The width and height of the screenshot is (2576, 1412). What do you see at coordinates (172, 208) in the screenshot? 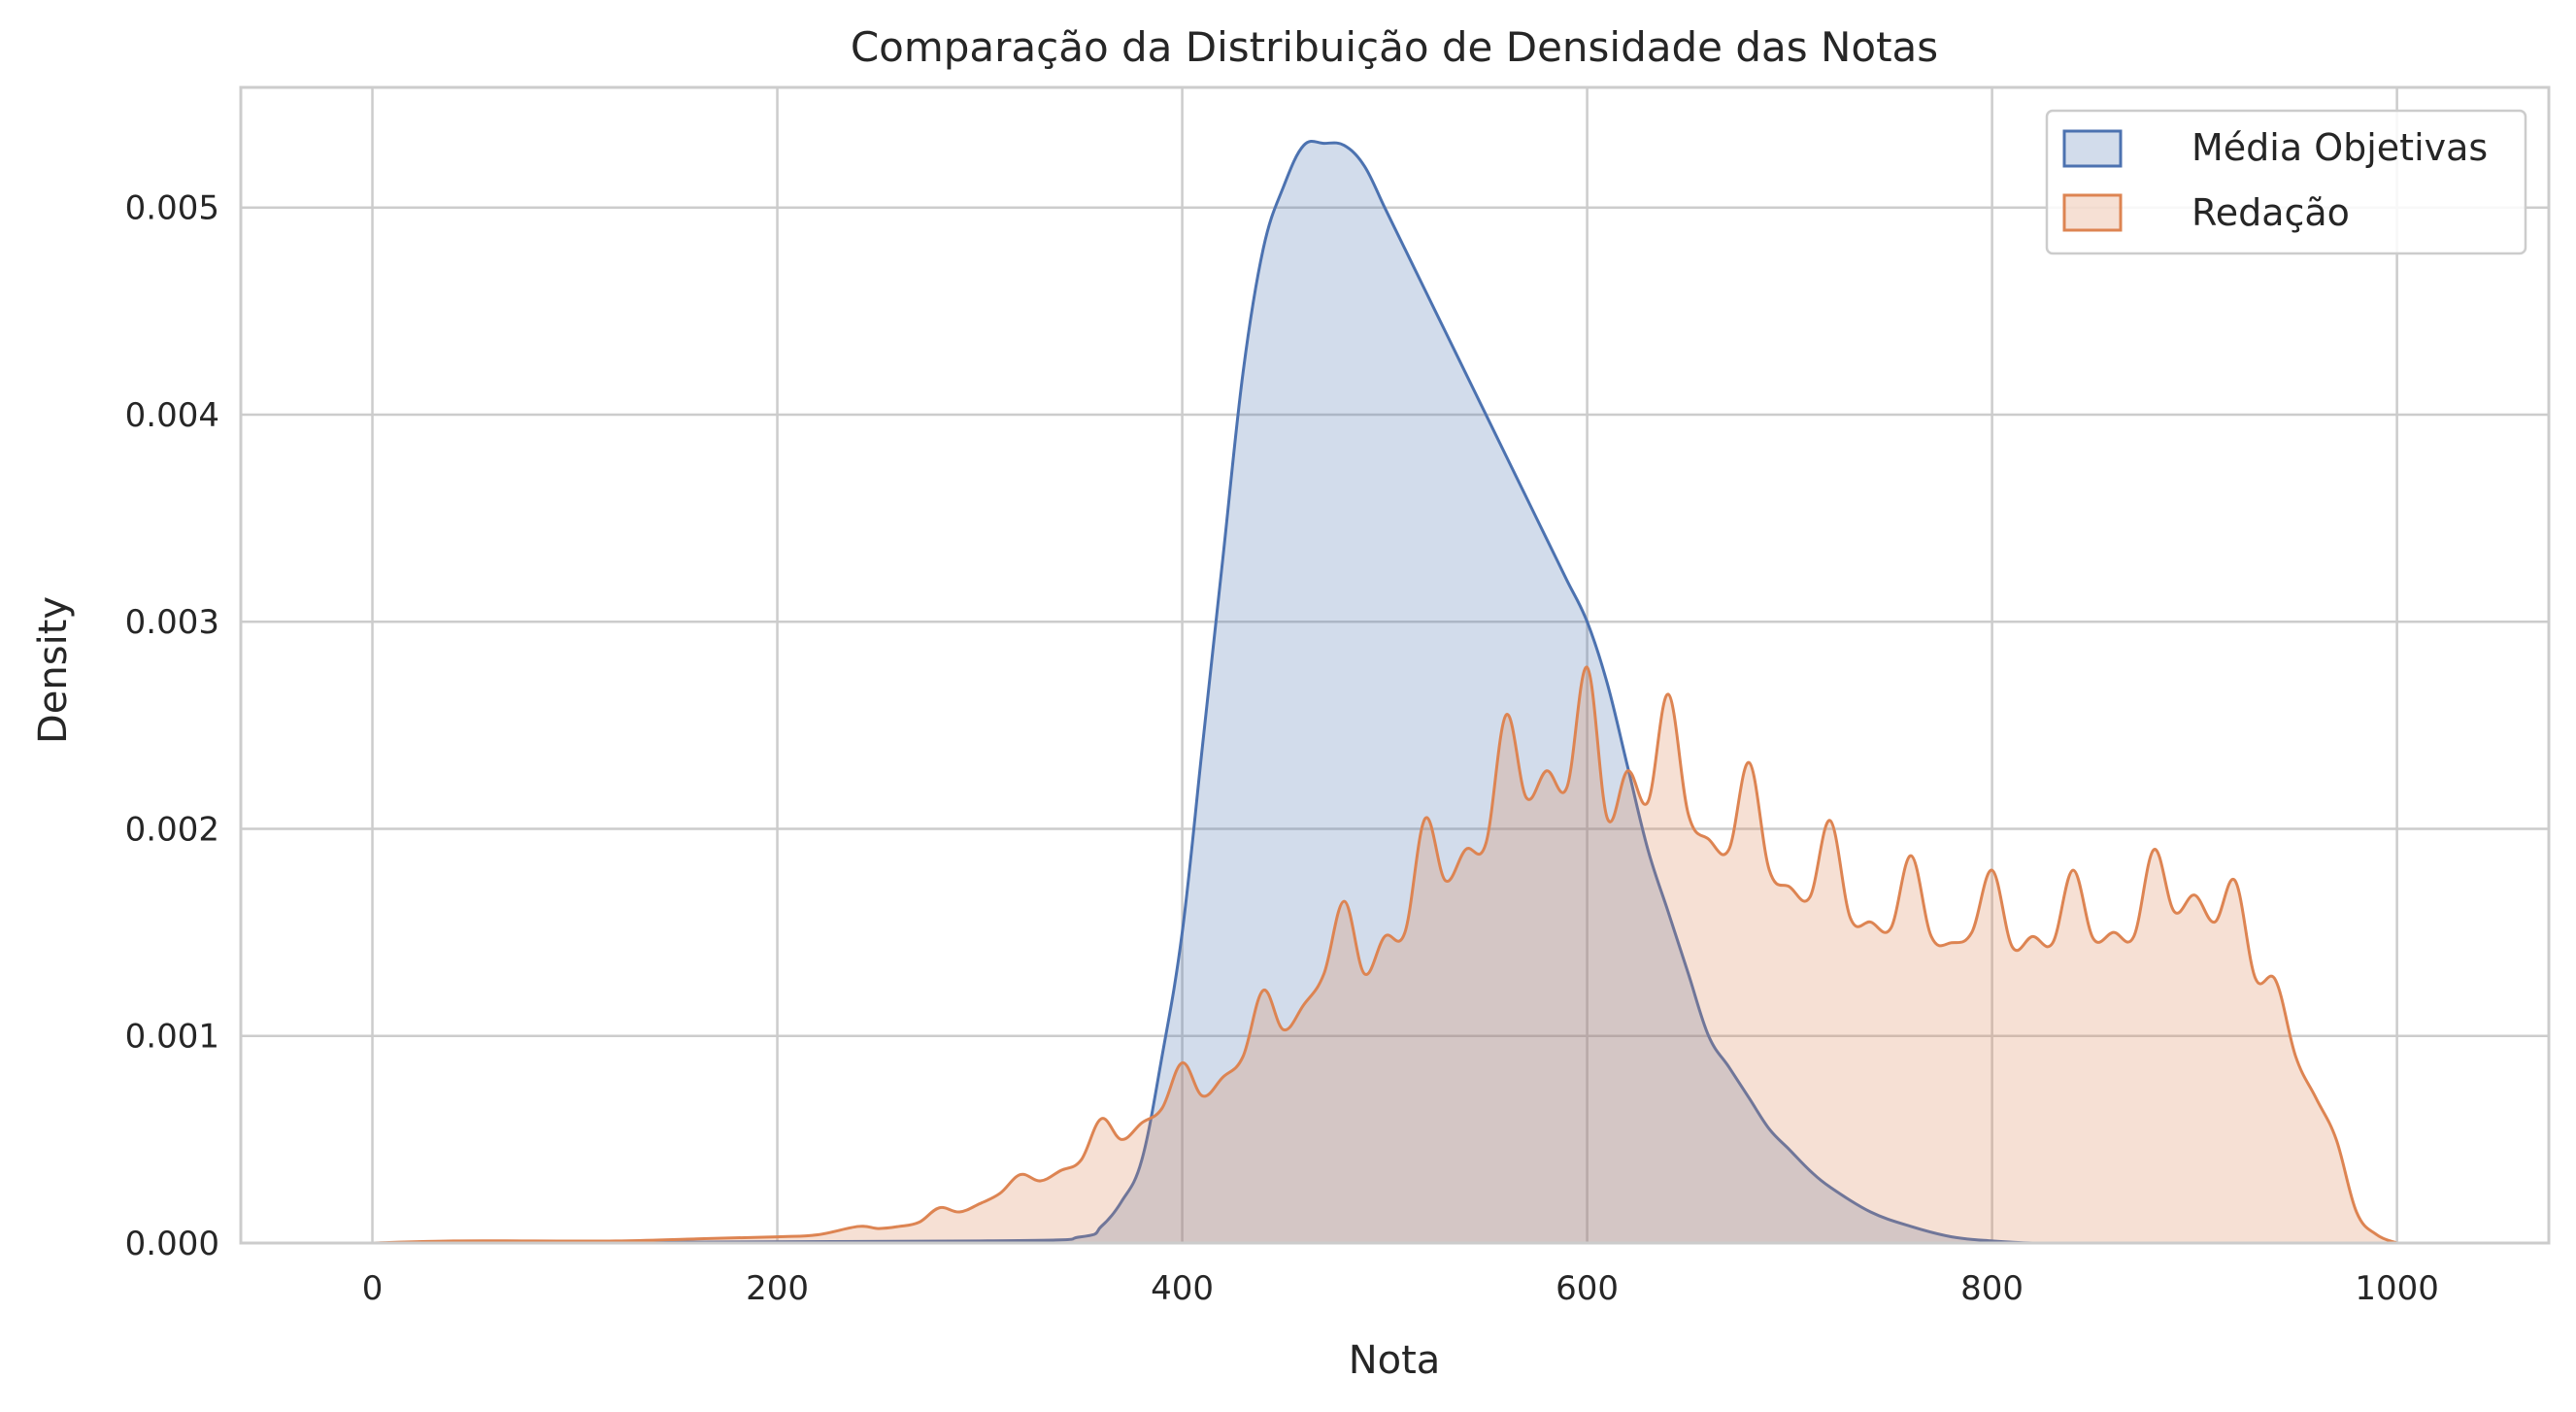
I see `y-tick-label: 0.005` at bounding box center [172, 208].